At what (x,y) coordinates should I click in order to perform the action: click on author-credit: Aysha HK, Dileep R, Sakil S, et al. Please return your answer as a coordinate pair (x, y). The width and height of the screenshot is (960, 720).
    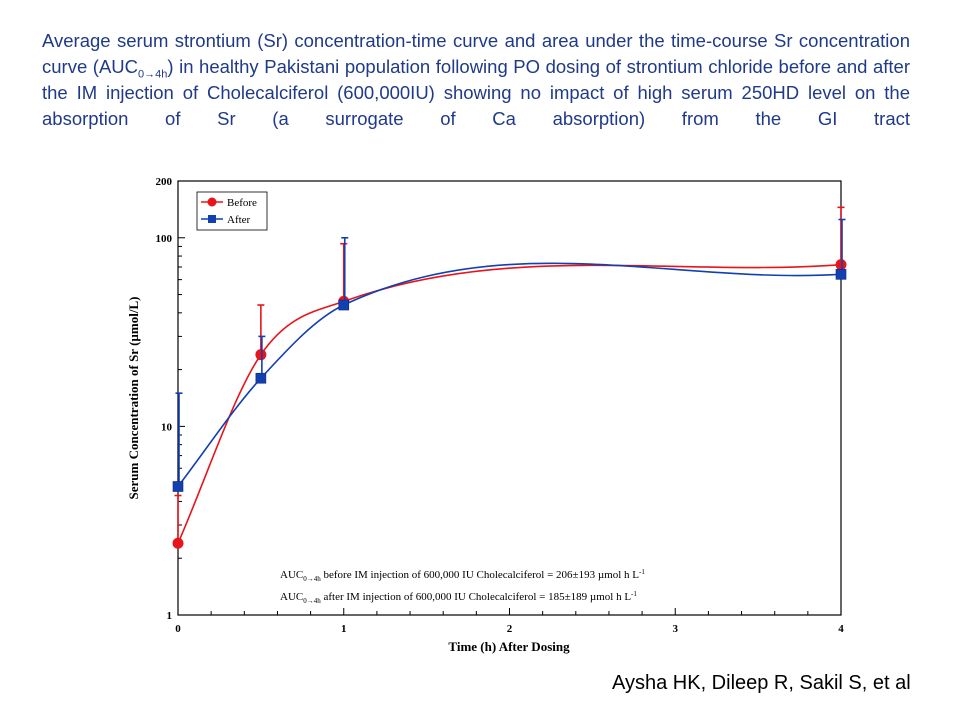
    Looking at the image, I should click on (761, 683).